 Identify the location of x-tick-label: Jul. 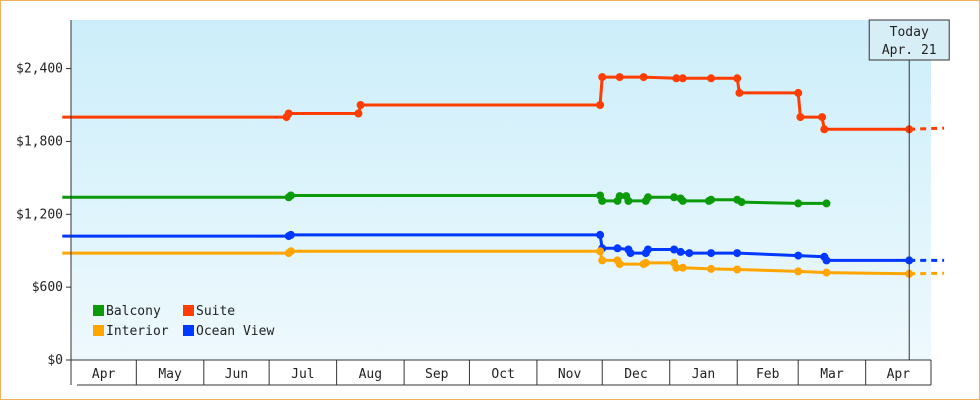
(302, 374).